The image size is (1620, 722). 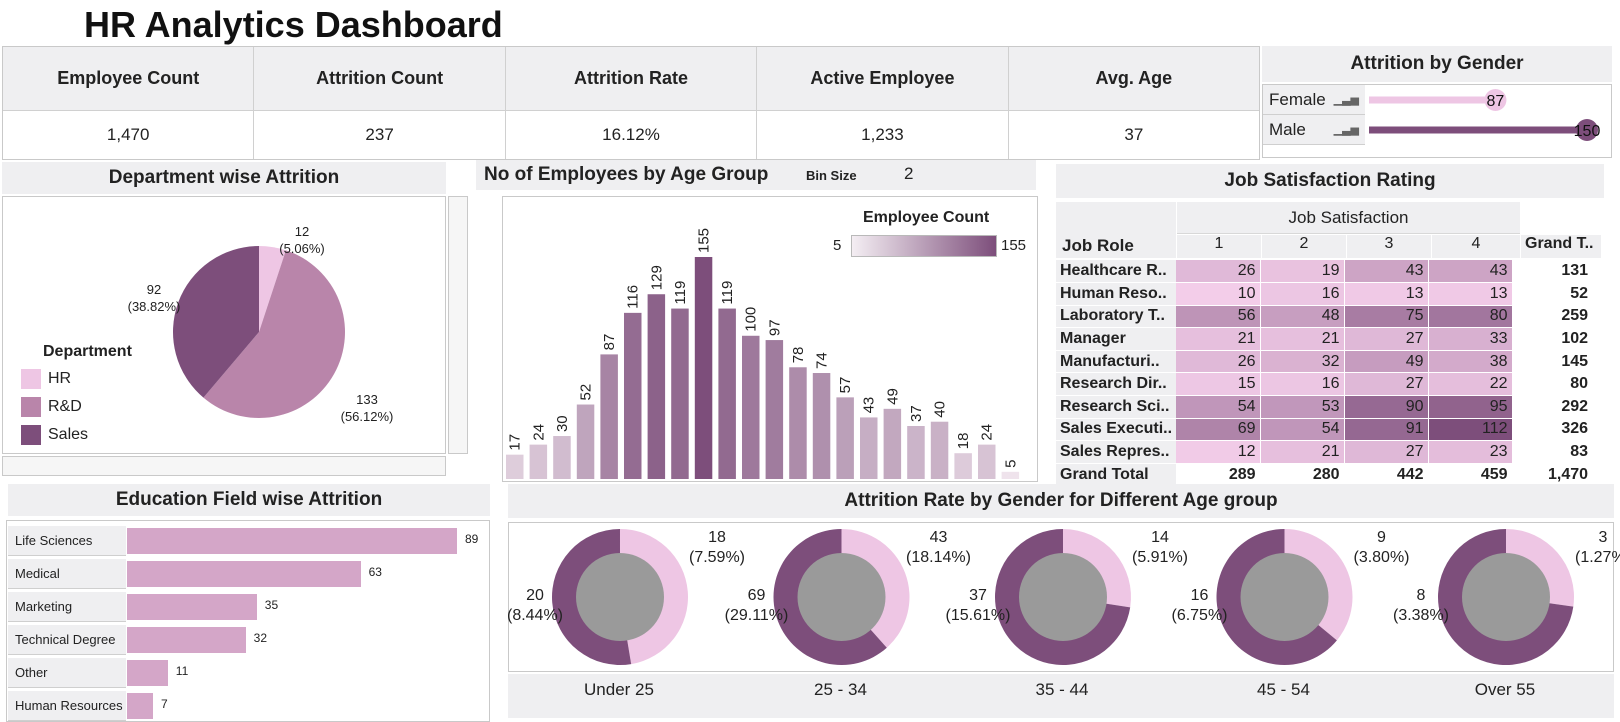 What do you see at coordinates (1116, 272) in the screenshot?
I see `job-role-cell: Healthcare R..` at bounding box center [1116, 272].